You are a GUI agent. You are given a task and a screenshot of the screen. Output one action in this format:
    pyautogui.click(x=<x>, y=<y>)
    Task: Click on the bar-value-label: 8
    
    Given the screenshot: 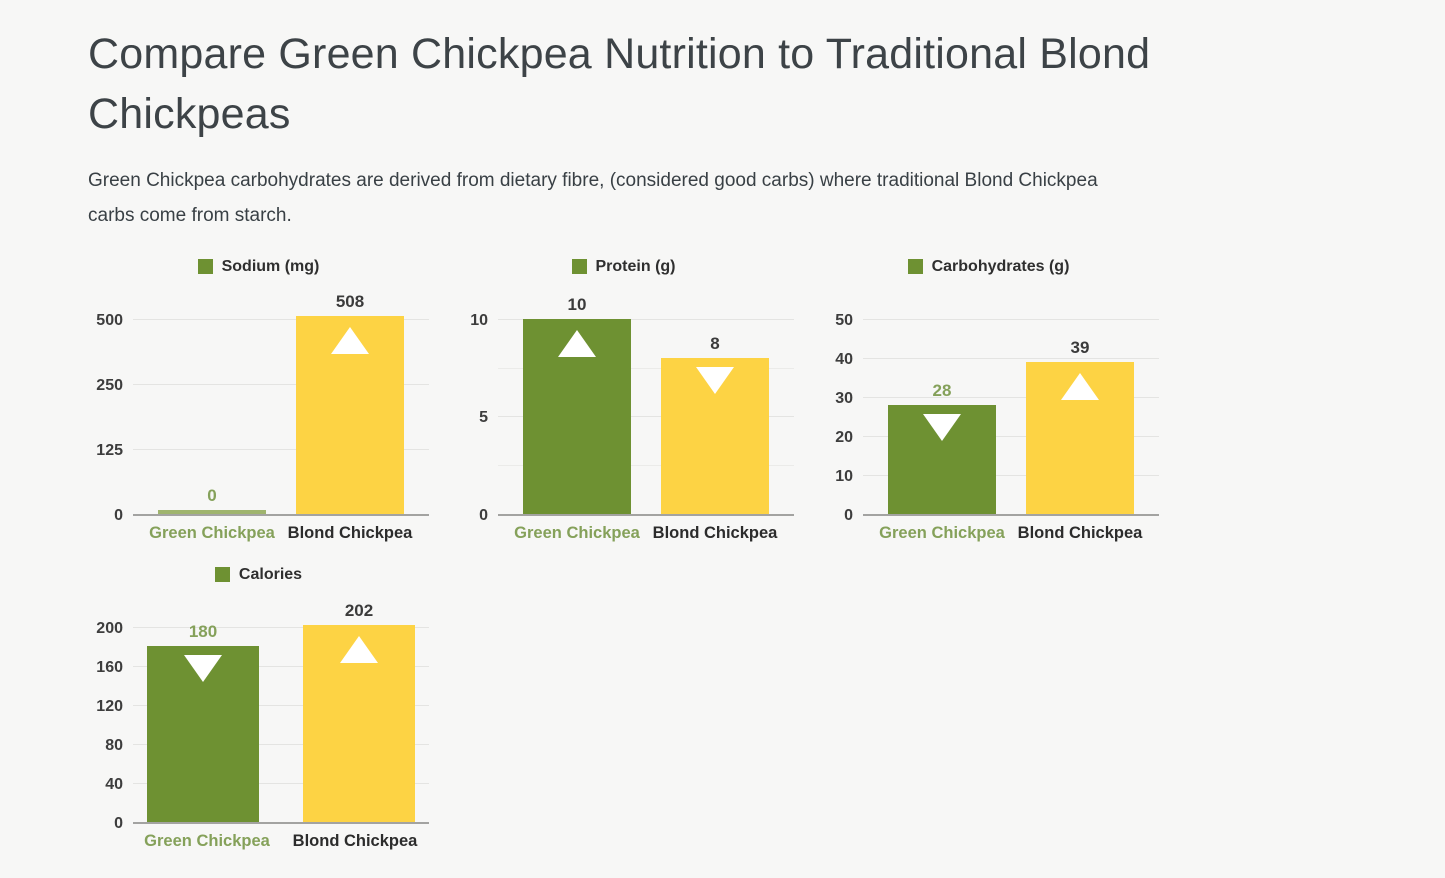 What is the action you would take?
    pyautogui.click(x=715, y=343)
    